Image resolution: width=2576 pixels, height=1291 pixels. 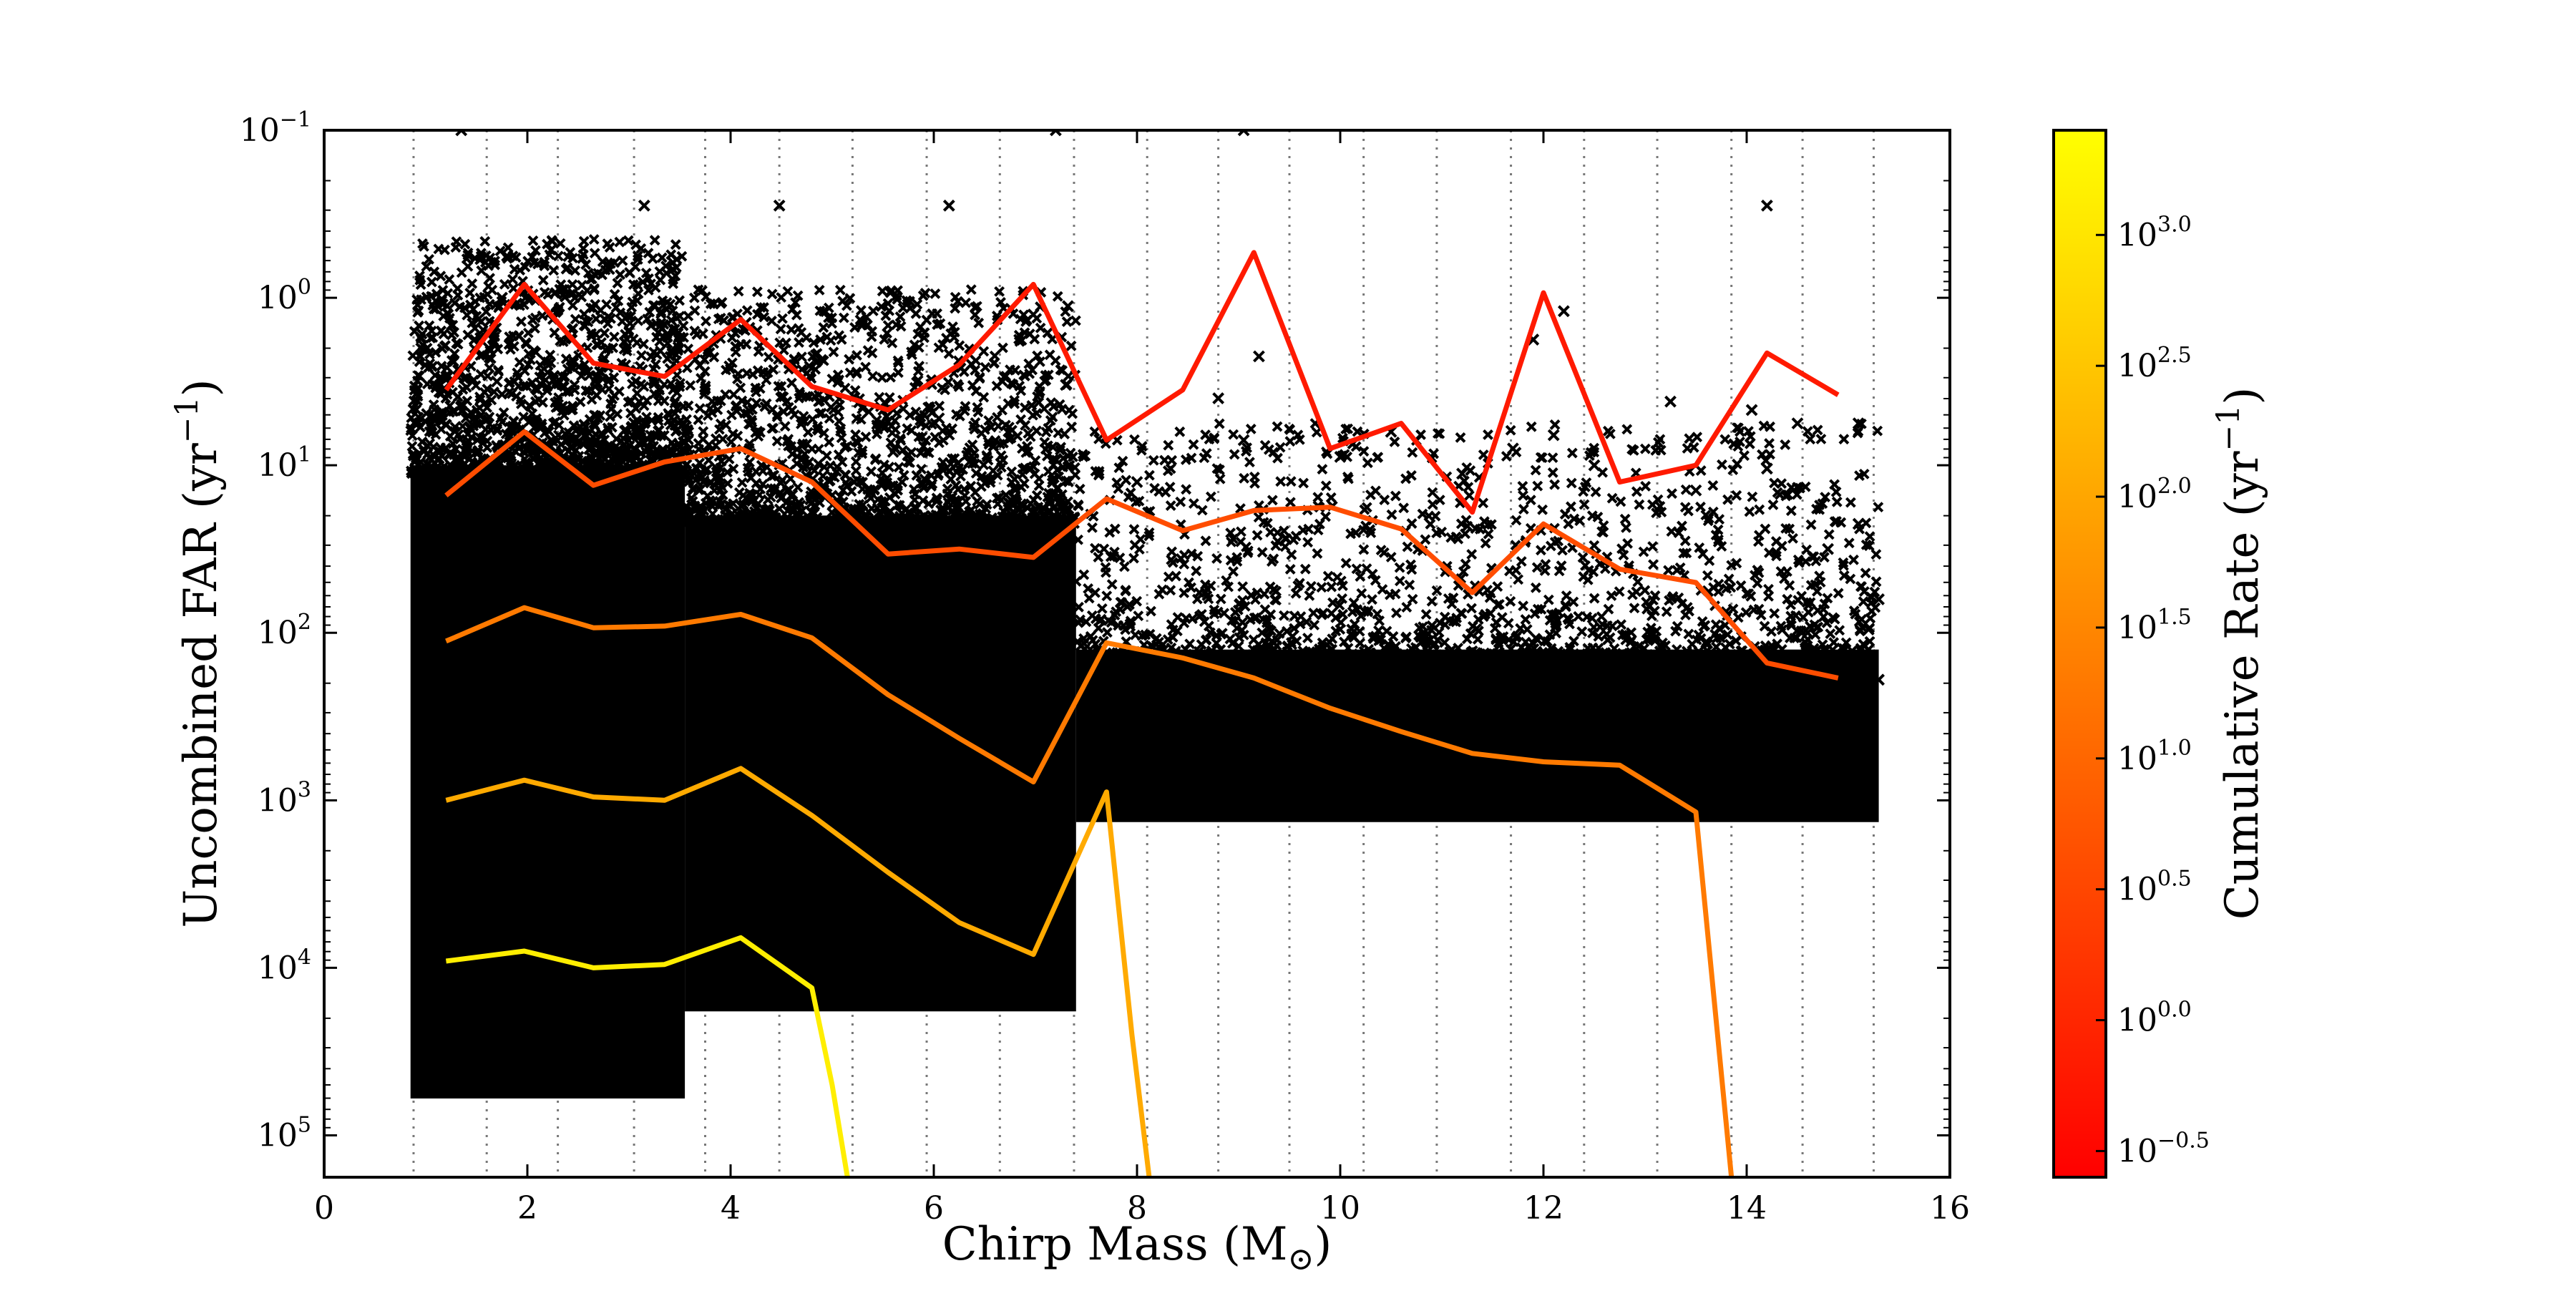 I want to click on x-tick-label: 6, so click(x=934, y=1208).